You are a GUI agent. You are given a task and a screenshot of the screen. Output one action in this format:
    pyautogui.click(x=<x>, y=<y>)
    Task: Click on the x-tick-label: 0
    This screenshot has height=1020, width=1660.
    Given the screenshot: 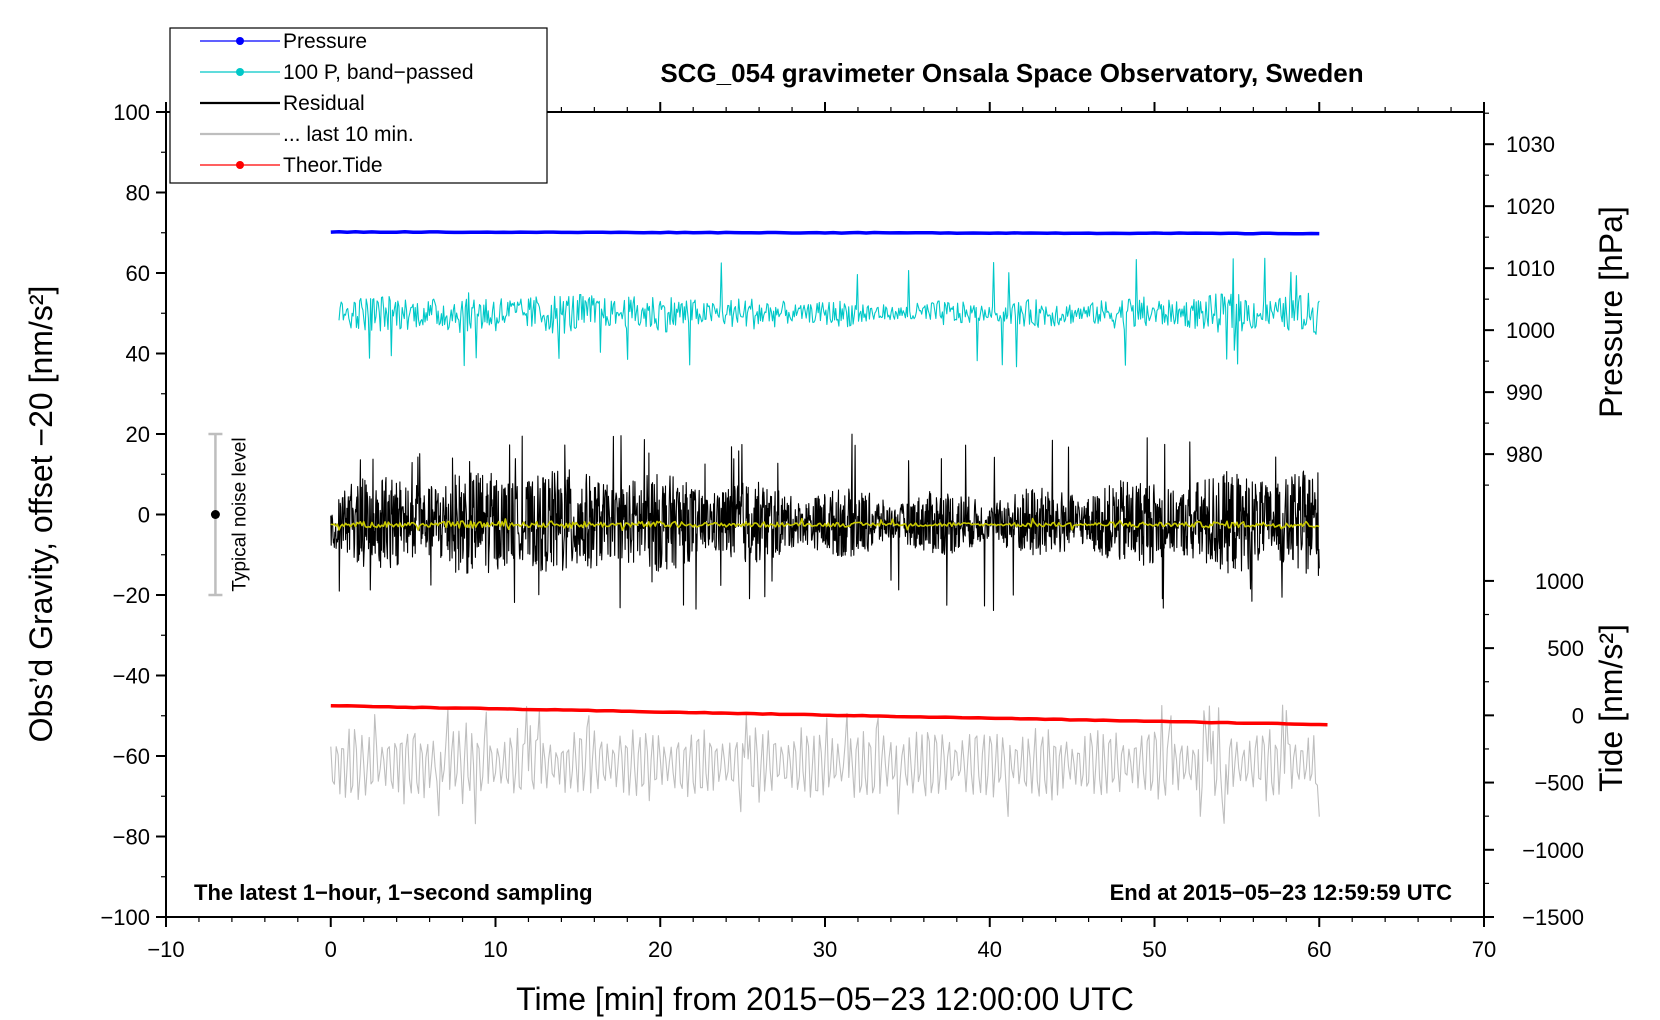 What is the action you would take?
    pyautogui.click(x=331, y=949)
    